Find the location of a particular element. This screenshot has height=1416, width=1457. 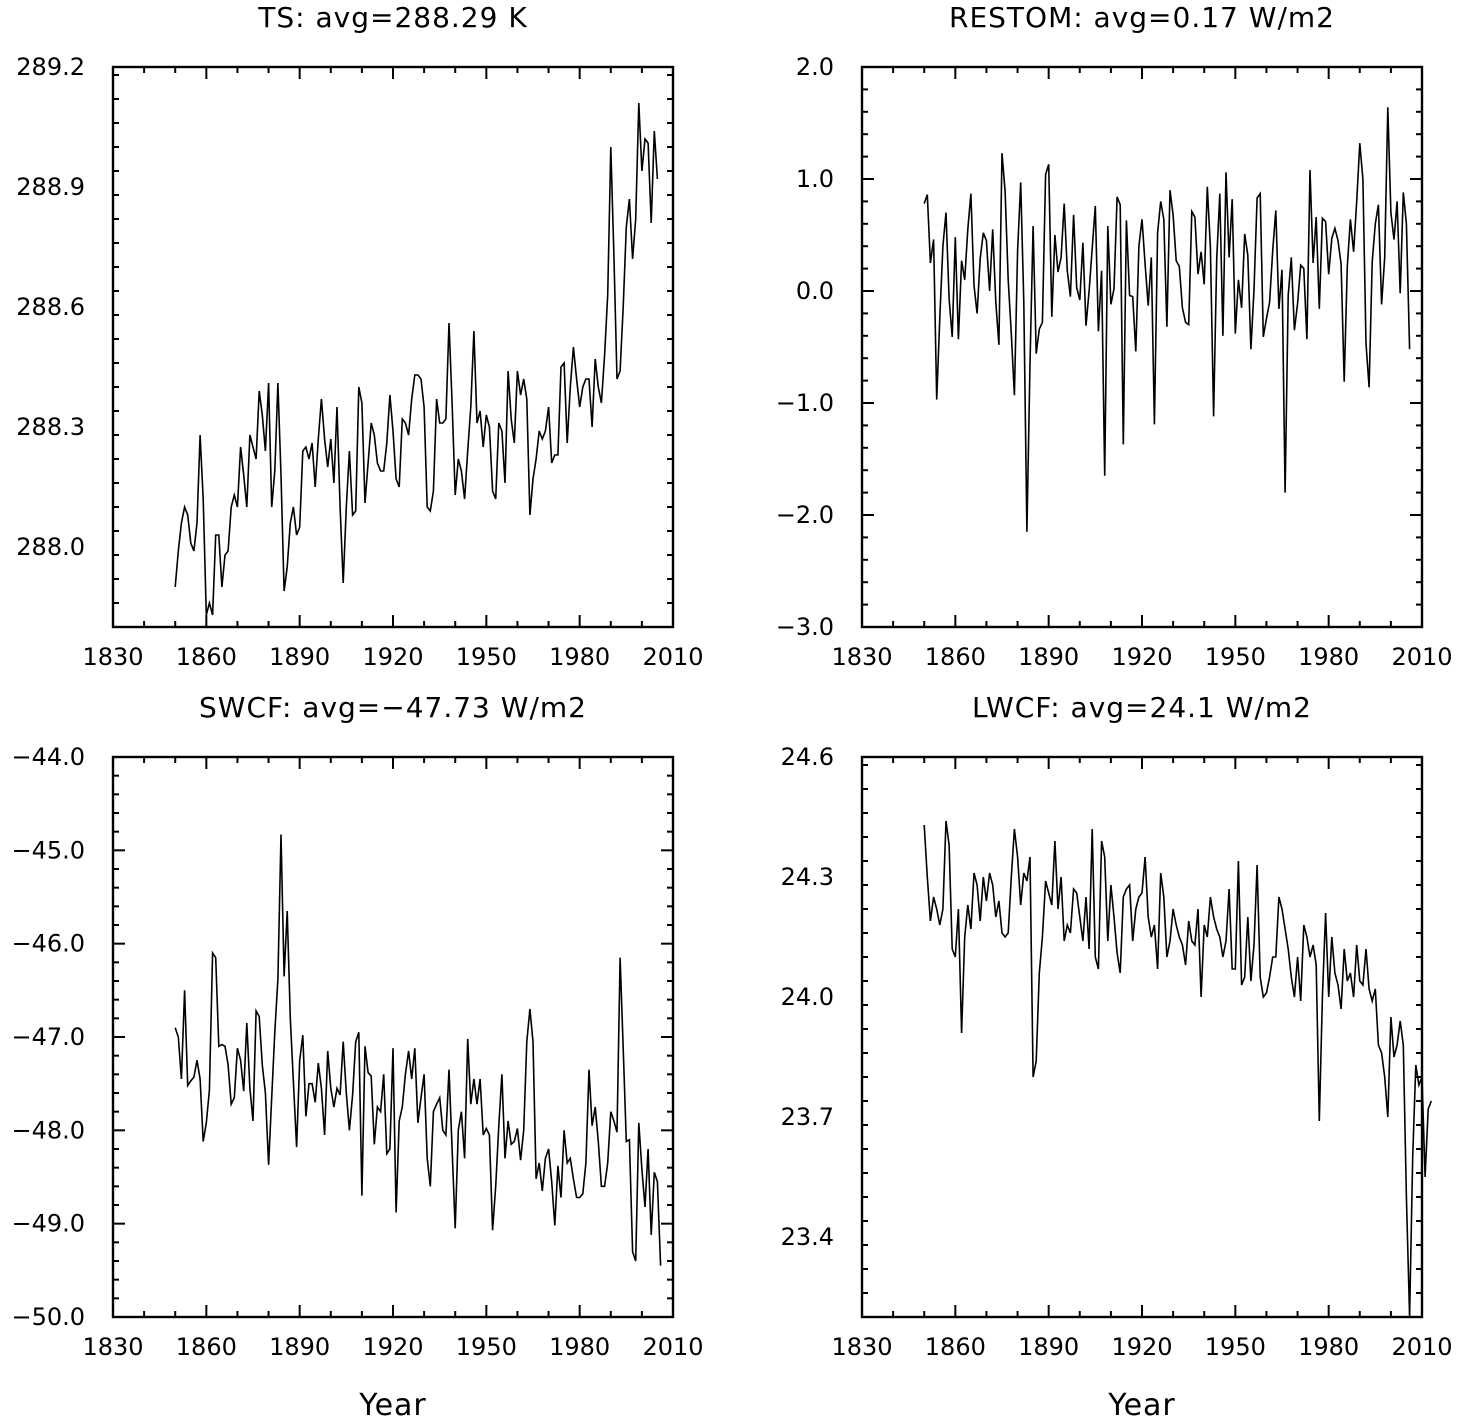

y-tick-label: 288.6 is located at coordinates (50, 307).